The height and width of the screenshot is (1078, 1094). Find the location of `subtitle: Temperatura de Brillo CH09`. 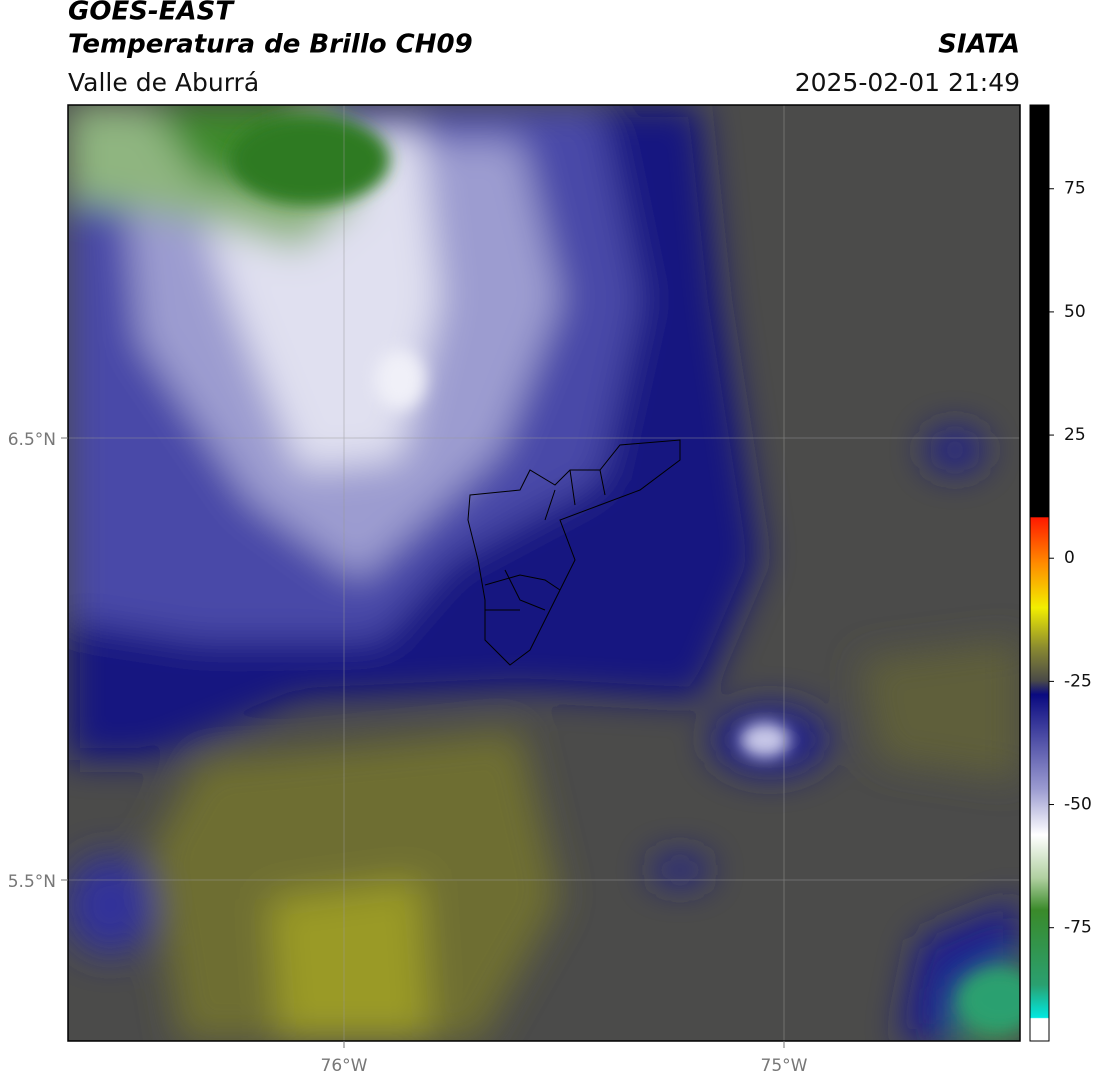

subtitle: Temperatura de Brillo CH09 is located at coordinates (270, 45).